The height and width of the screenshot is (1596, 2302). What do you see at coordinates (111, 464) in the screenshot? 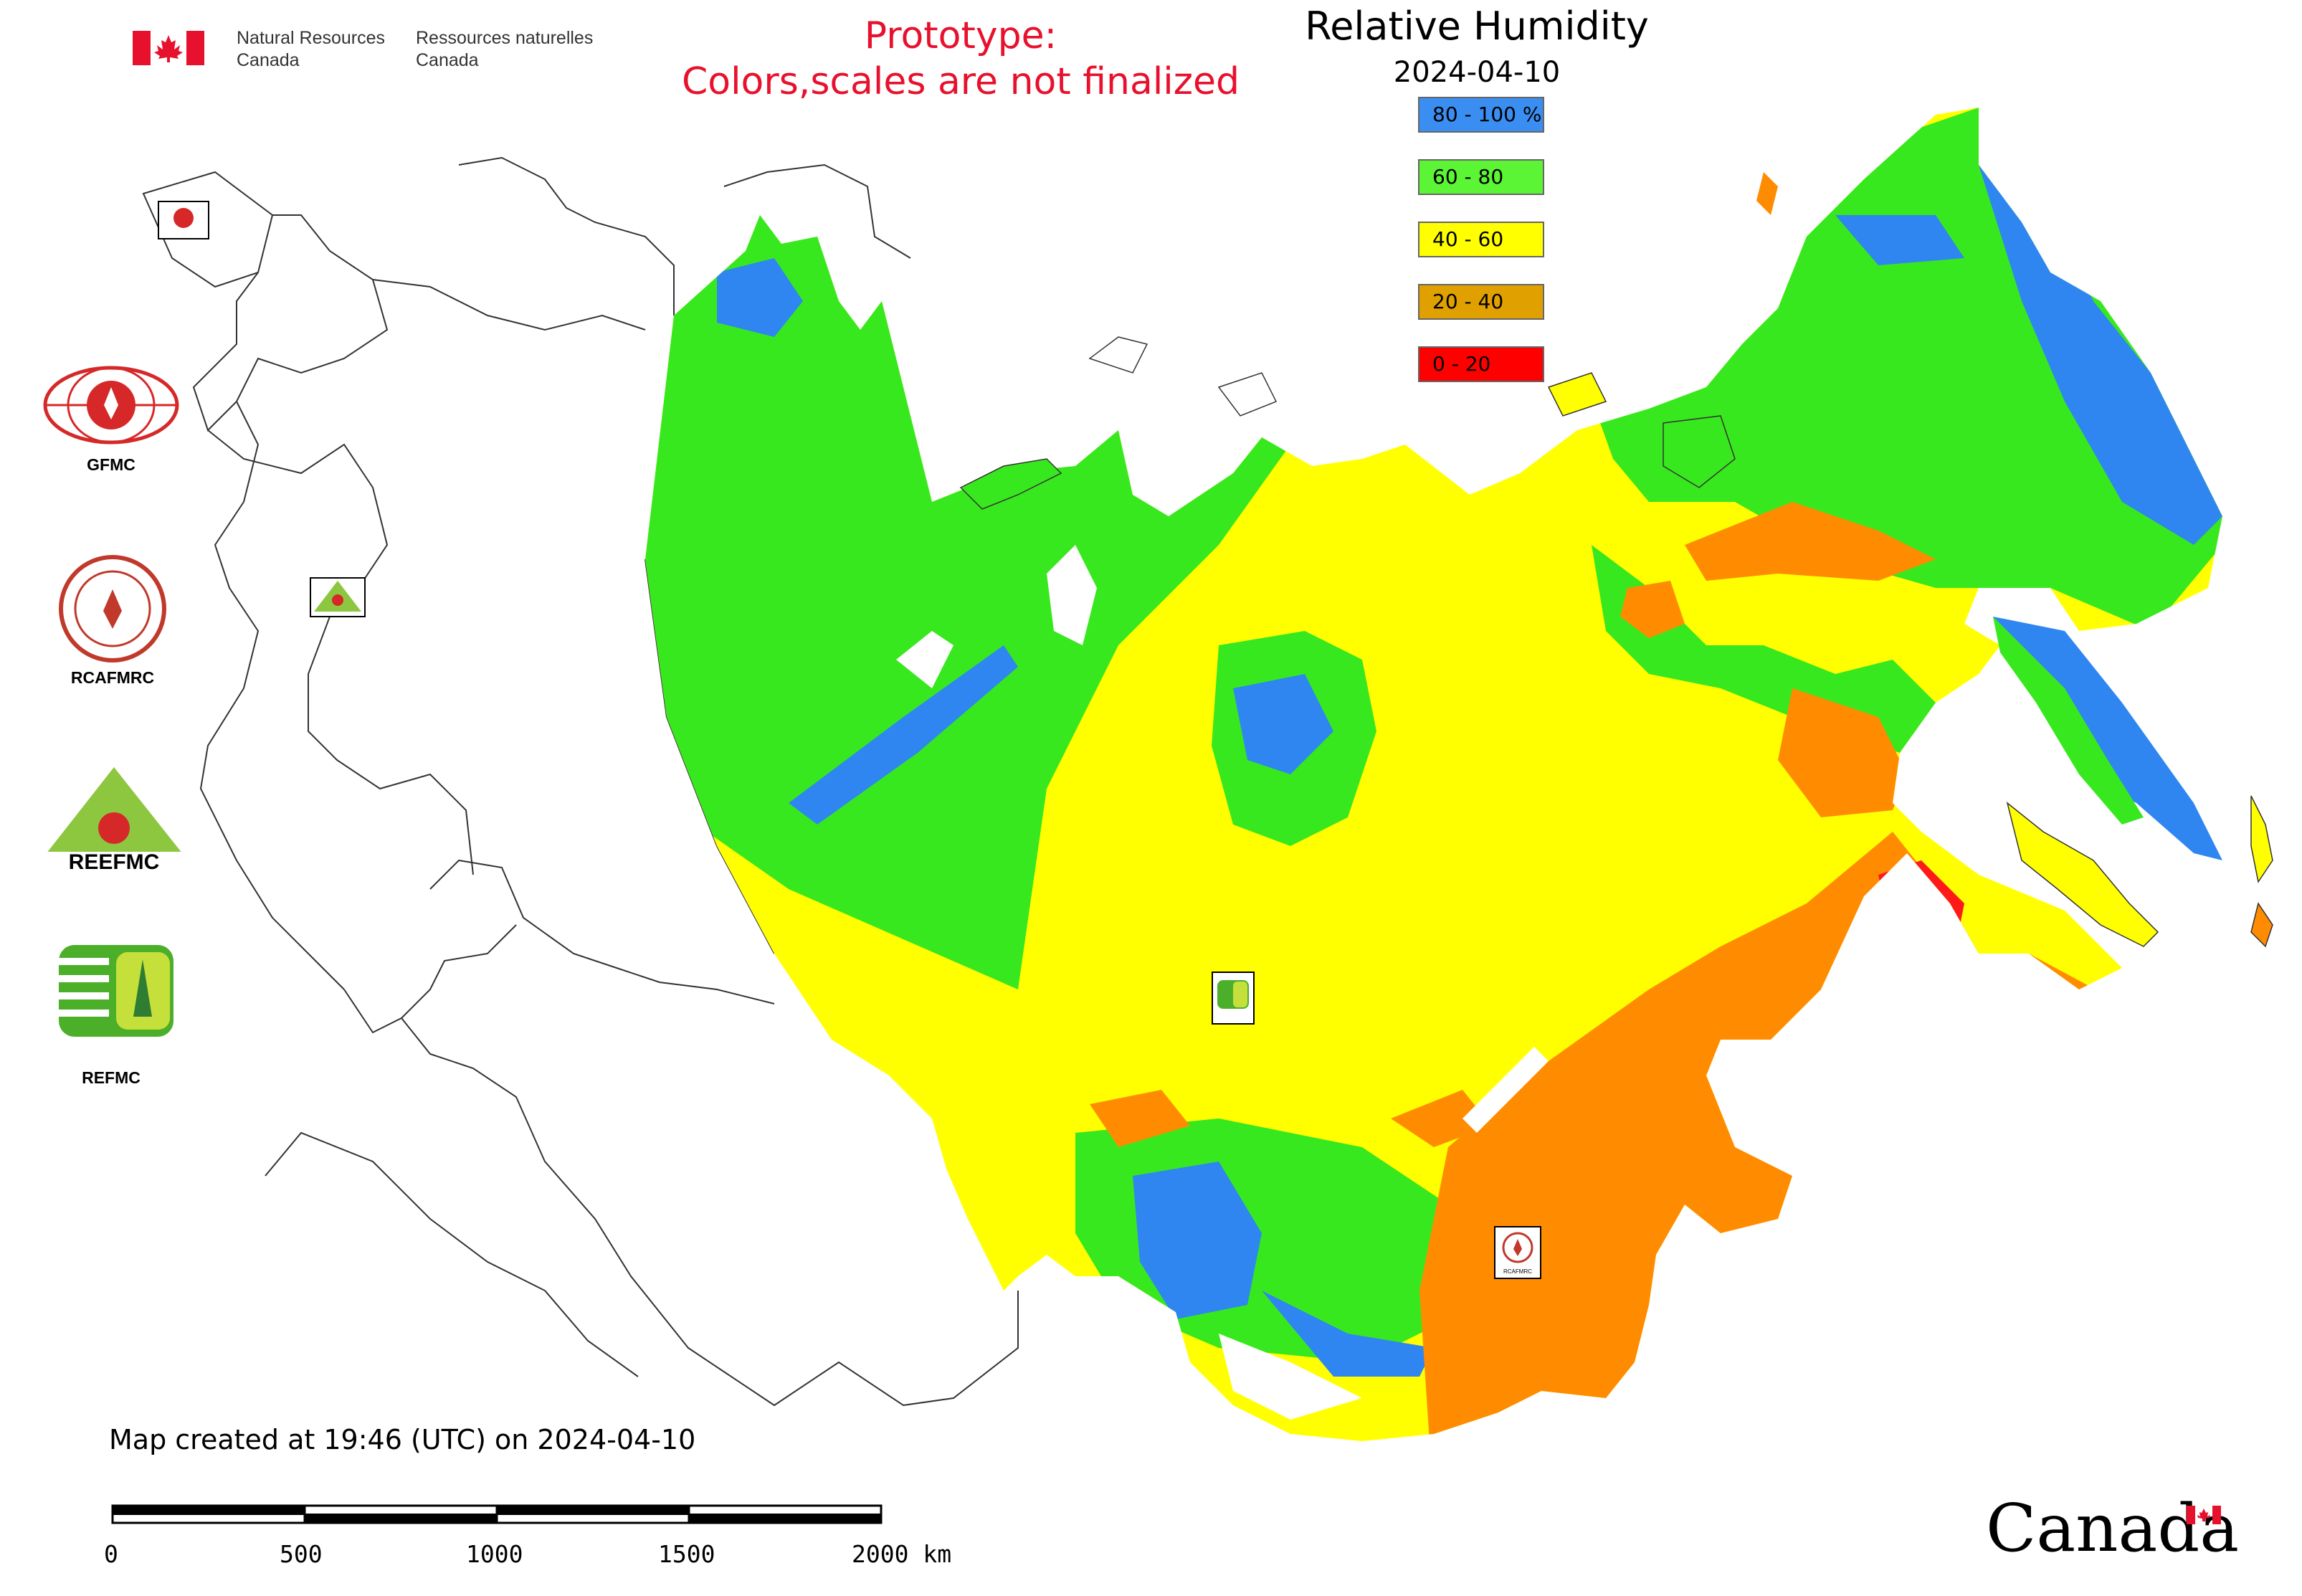
I see `gfmc-label: GFMC` at bounding box center [111, 464].